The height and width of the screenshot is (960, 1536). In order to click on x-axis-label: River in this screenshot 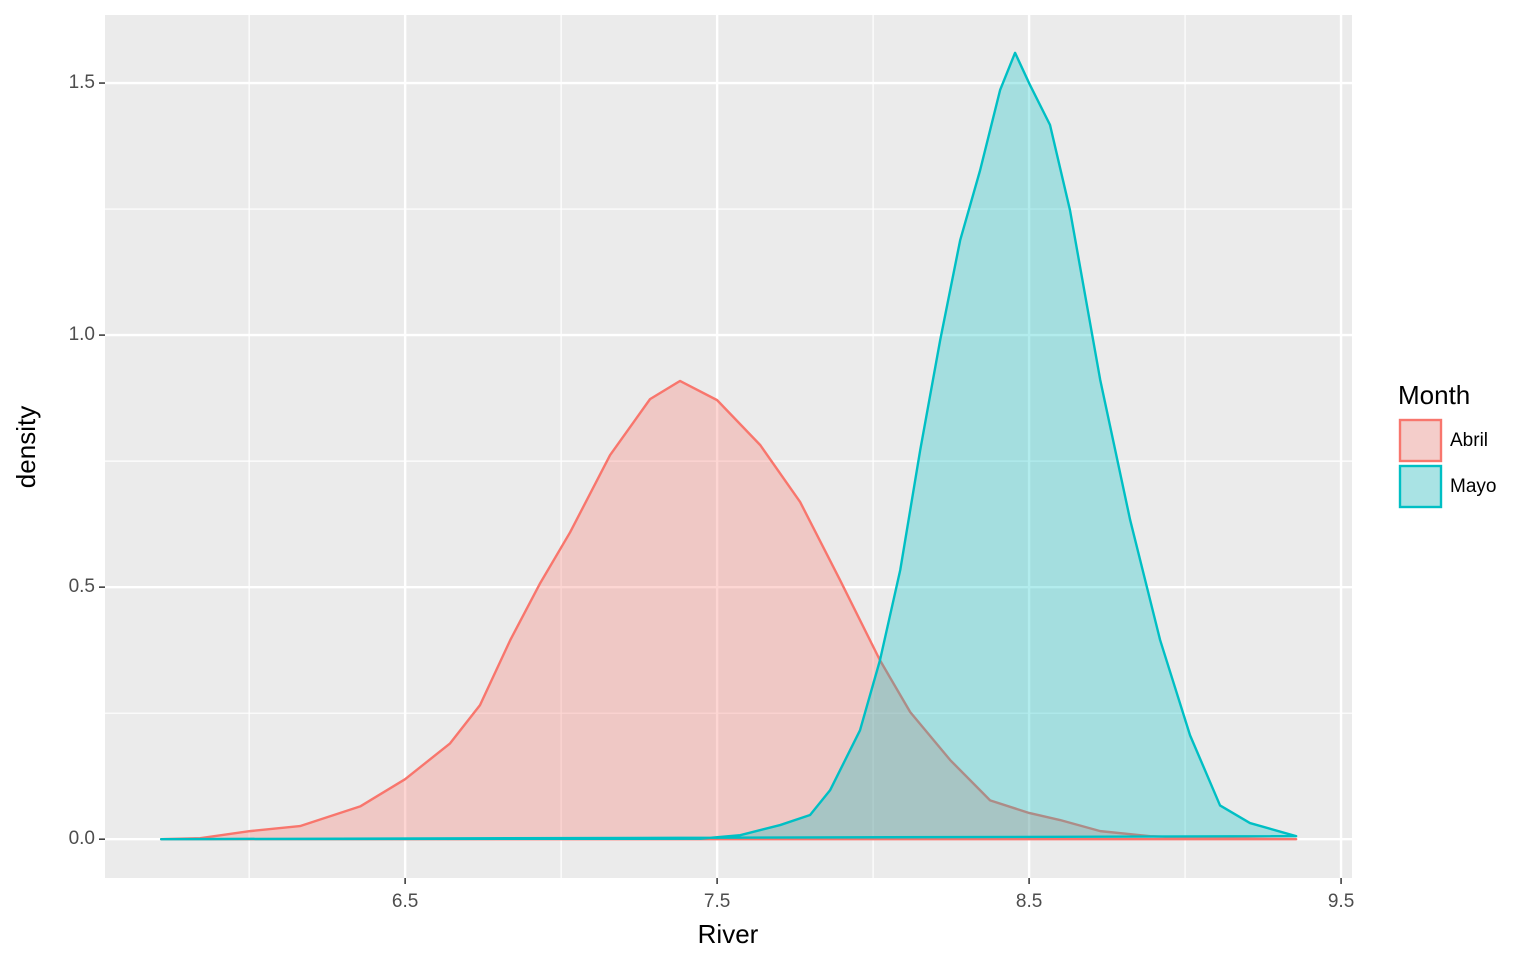, I will do `click(728, 934)`.